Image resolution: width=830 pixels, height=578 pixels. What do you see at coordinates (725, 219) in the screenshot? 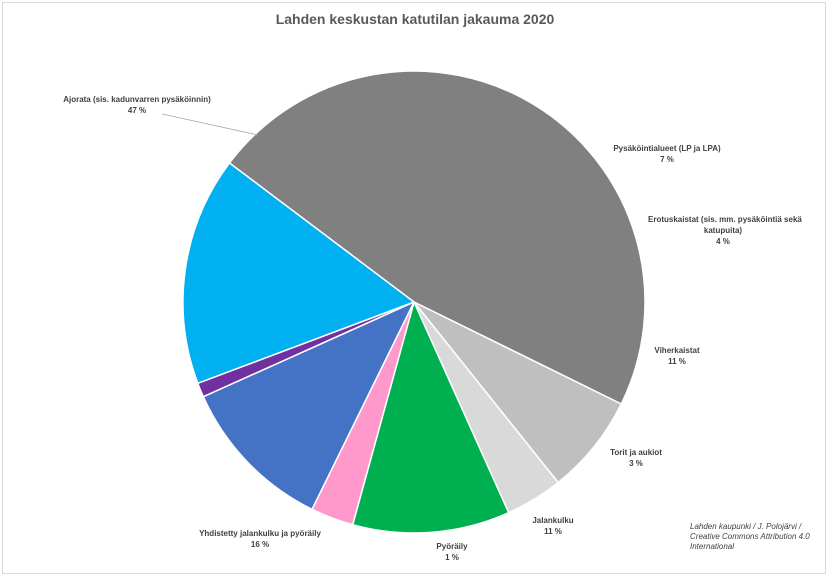
I see `label-erotuskaistat-name-1: Erotuskaistat (sis. mm. pysäköintiä sekä` at bounding box center [725, 219].